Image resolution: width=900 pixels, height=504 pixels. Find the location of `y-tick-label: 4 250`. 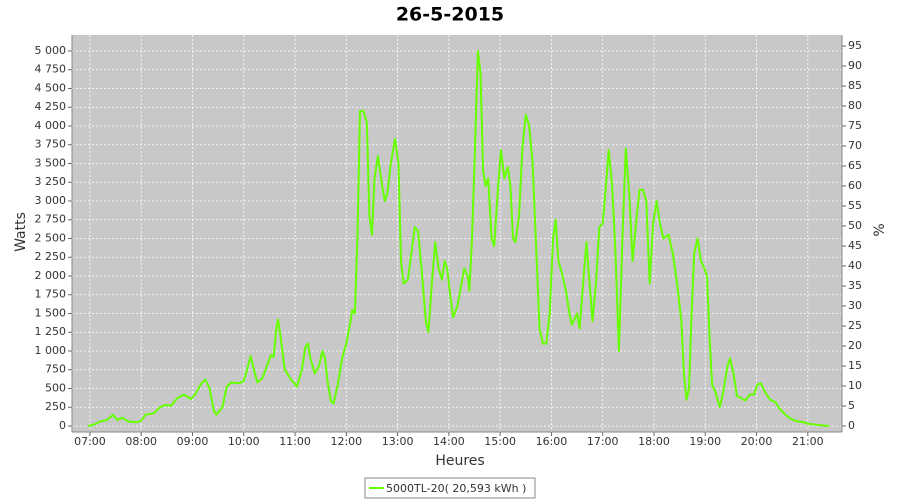

y-tick-label: 4 250 is located at coordinates (51, 106).